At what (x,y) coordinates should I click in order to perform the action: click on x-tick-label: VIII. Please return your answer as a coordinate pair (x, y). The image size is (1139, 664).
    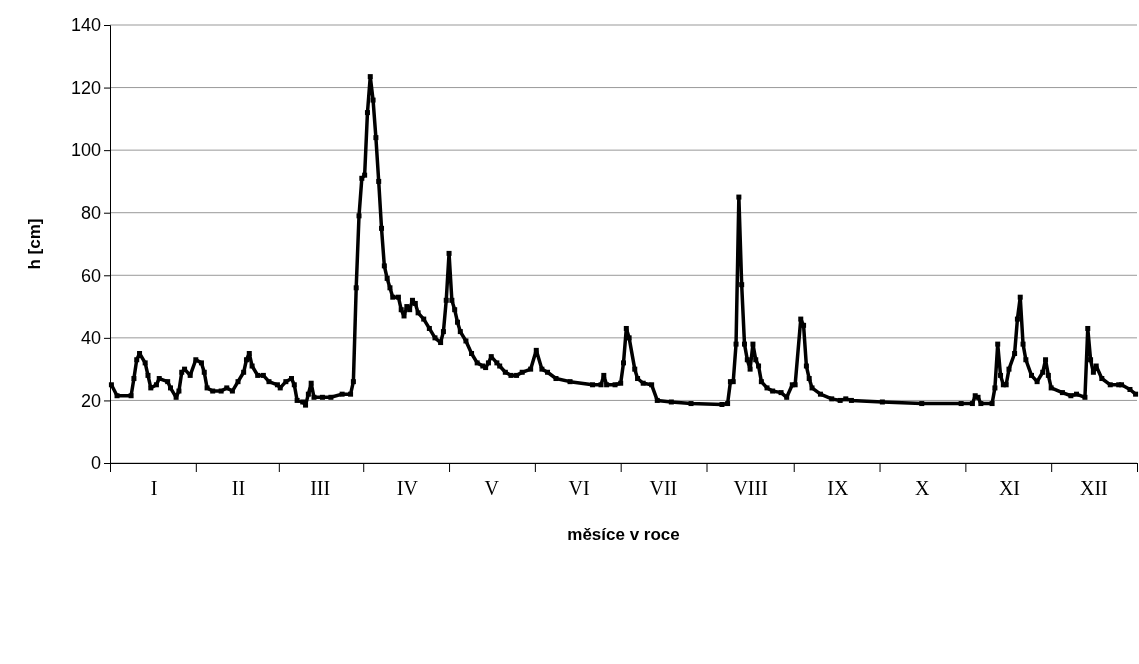
    Looking at the image, I should click on (750, 488).